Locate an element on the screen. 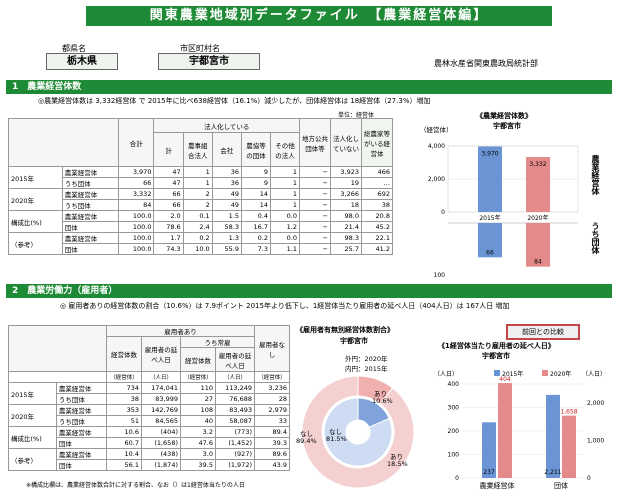 The image size is (618, 499). table-cell: 39.5 is located at coordinates (198, 465).